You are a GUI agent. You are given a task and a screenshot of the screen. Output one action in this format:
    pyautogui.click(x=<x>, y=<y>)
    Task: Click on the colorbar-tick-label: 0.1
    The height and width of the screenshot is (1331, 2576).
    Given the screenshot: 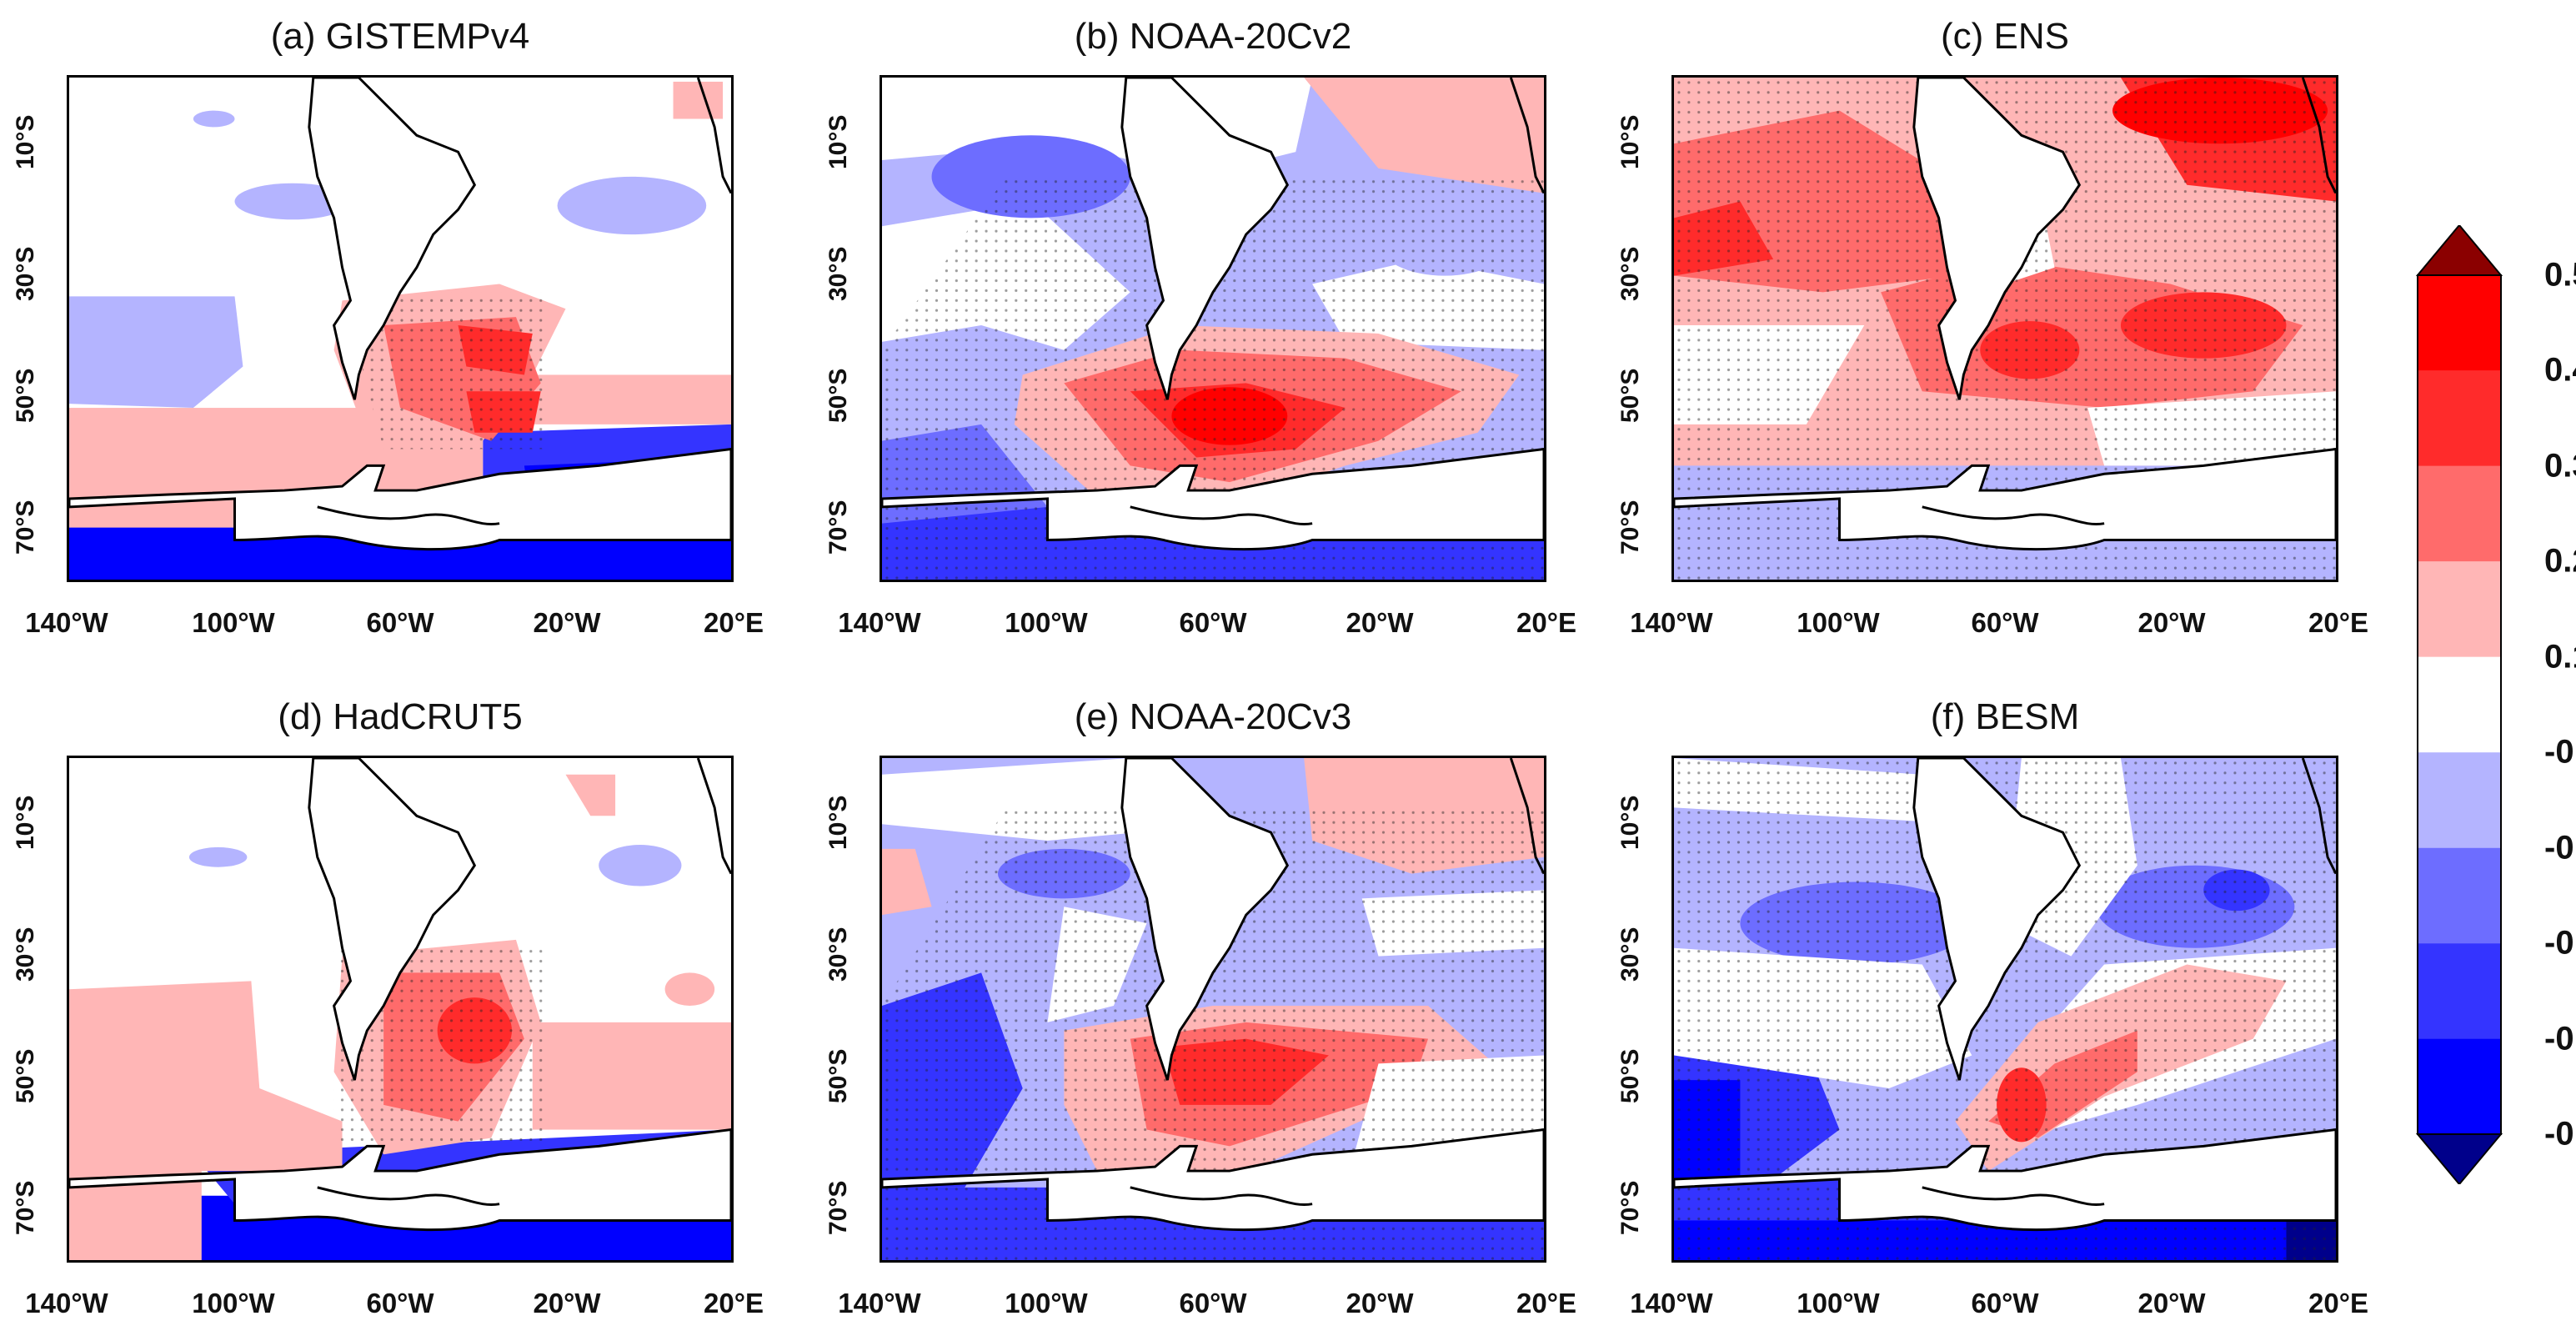 What is the action you would take?
    pyautogui.click(x=2560, y=657)
    